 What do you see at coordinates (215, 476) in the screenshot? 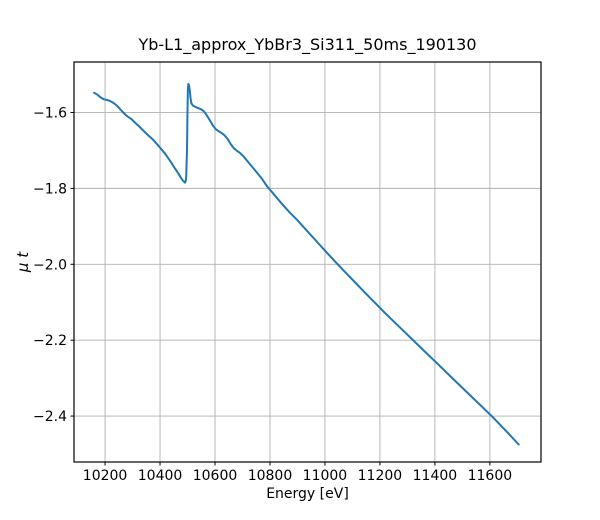
I see `x-tick-label: 10600` at bounding box center [215, 476].